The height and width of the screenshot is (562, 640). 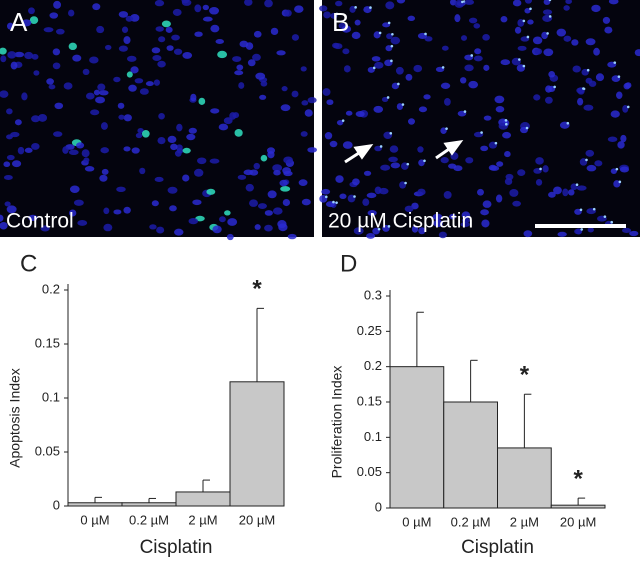 I want to click on x-tick-label: 20 µM, so click(x=257, y=519).